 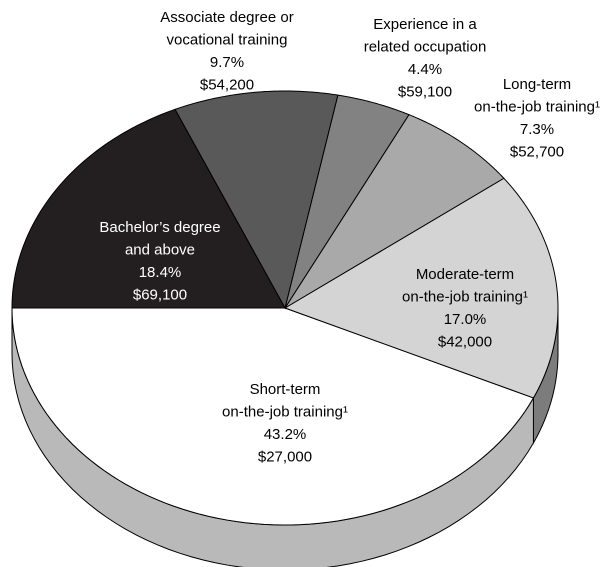 I want to click on value-label: 4.4%, so click(x=425, y=69).